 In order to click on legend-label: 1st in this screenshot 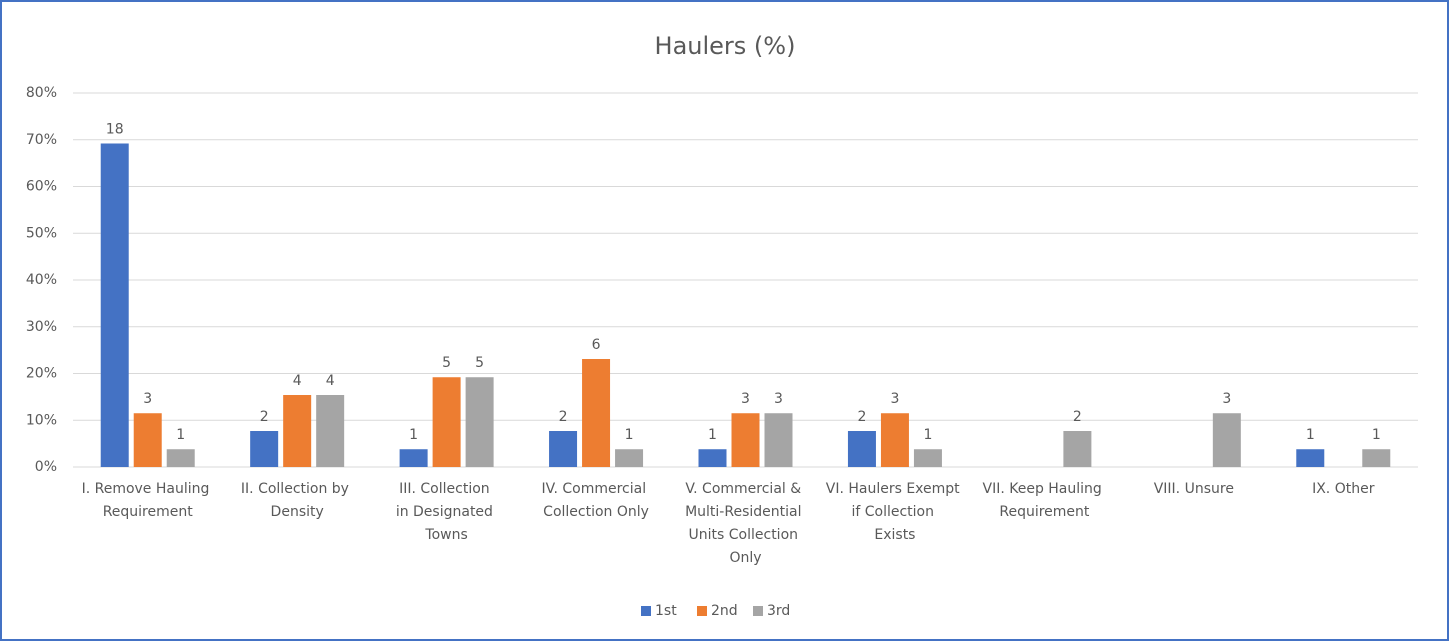, I will do `click(666, 611)`.